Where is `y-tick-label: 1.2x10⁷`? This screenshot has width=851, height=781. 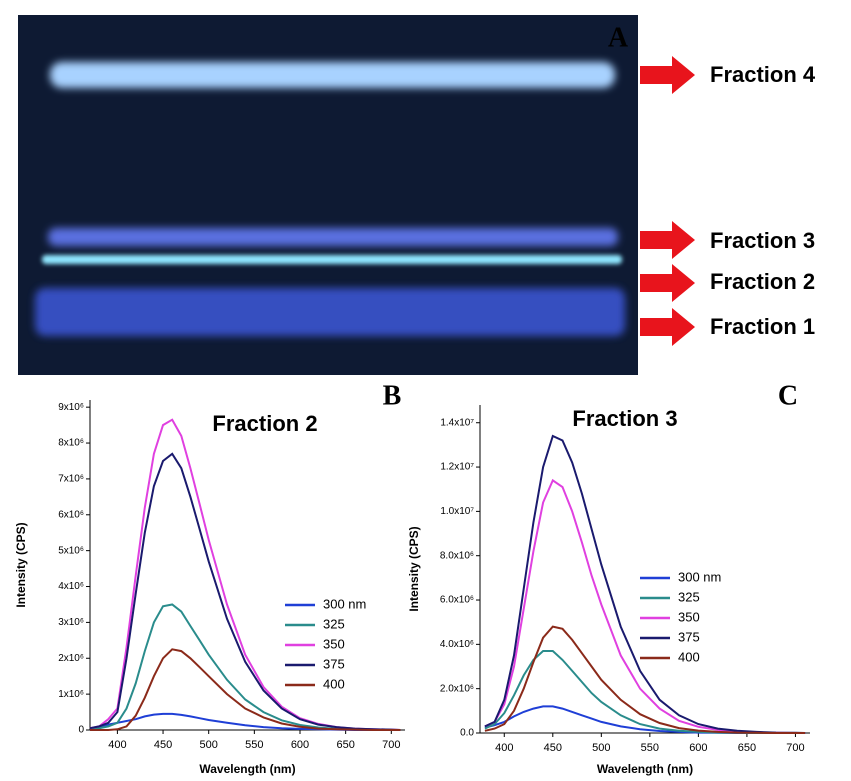 y-tick-label: 1.2x10⁷ is located at coordinates (457, 467).